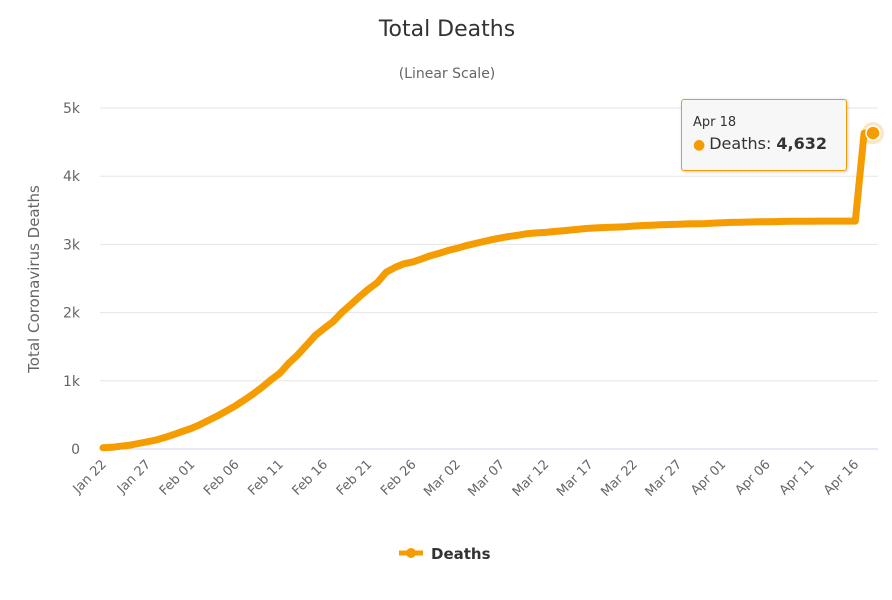  Describe the element at coordinates (619, 478) in the screenshot. I see `x-tick-label: Mar 22` at that location.